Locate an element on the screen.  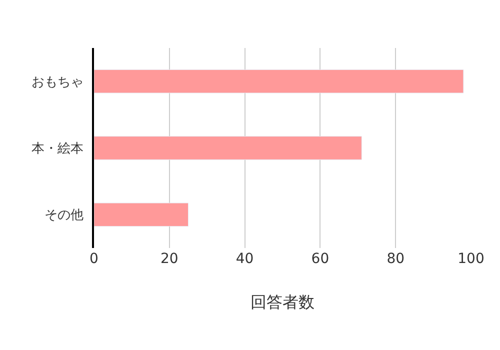
y-tick-label: 本・絵本 is located at coordinates (57, 149).